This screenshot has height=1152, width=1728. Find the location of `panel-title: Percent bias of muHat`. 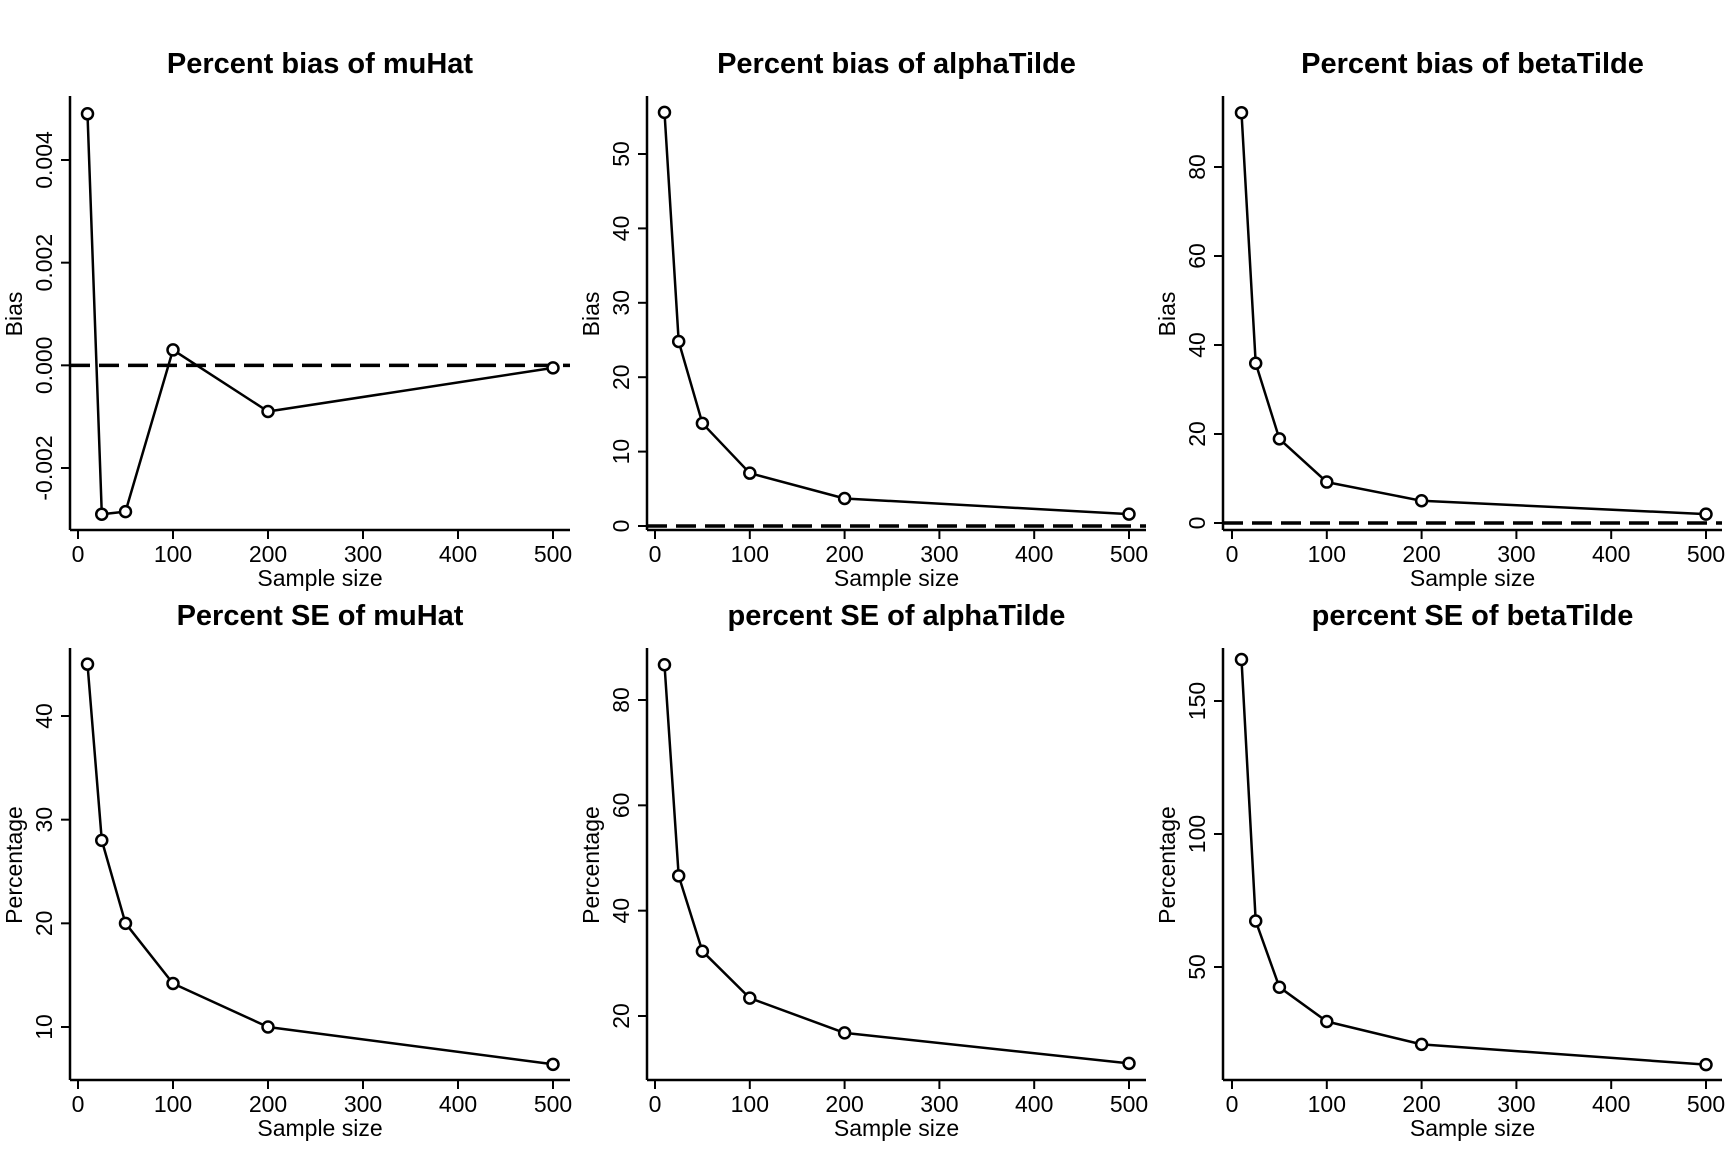

panel-title: Percent bias of muHat is located at coordinates (320, 64).